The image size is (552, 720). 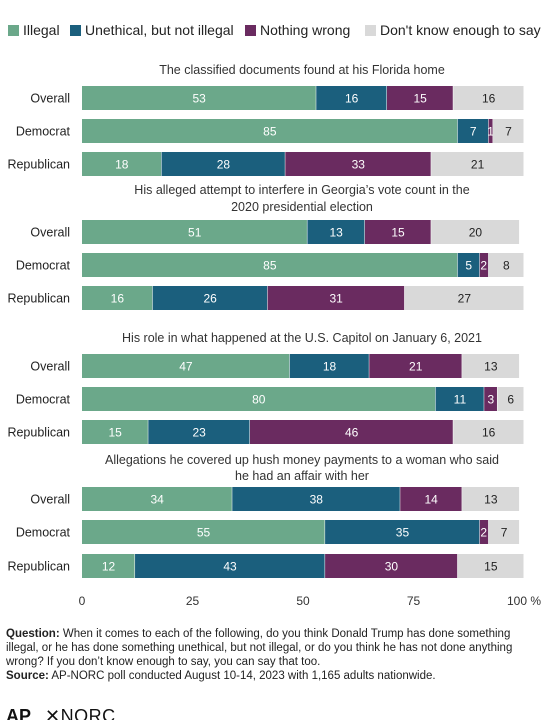 I want to click on data-label: 53, so click(x=199, y=99).